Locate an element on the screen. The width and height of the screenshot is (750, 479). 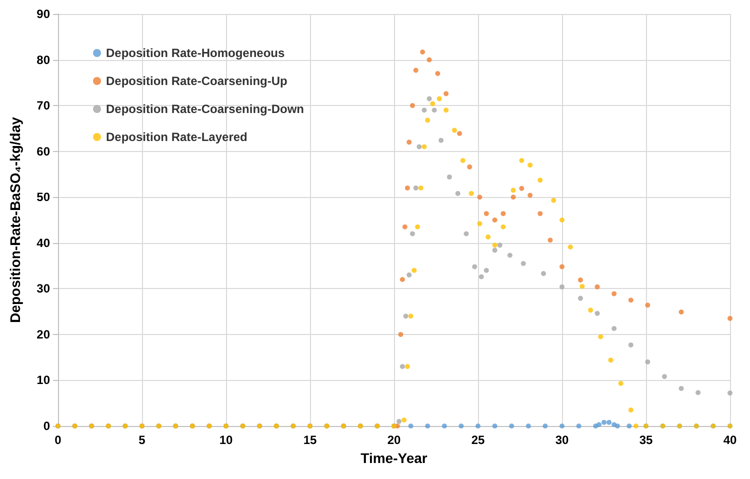
y-tick-label: 70 is located at coordinates (43, 105).